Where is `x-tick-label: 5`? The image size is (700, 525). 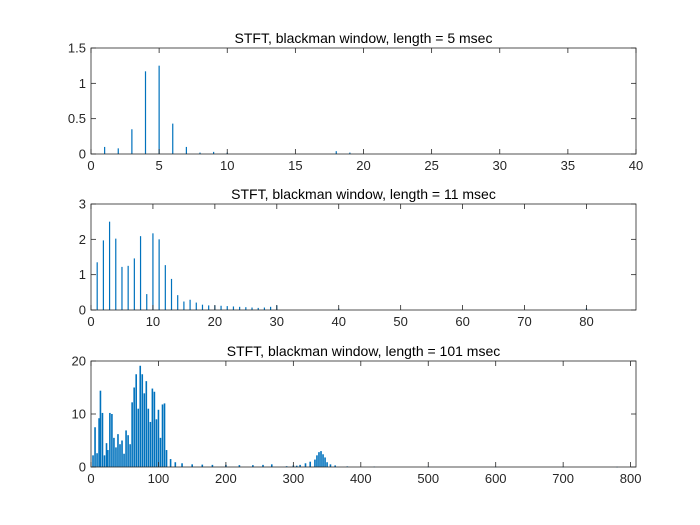 x-tick-label: 5 is located at coordinates (159, 165).